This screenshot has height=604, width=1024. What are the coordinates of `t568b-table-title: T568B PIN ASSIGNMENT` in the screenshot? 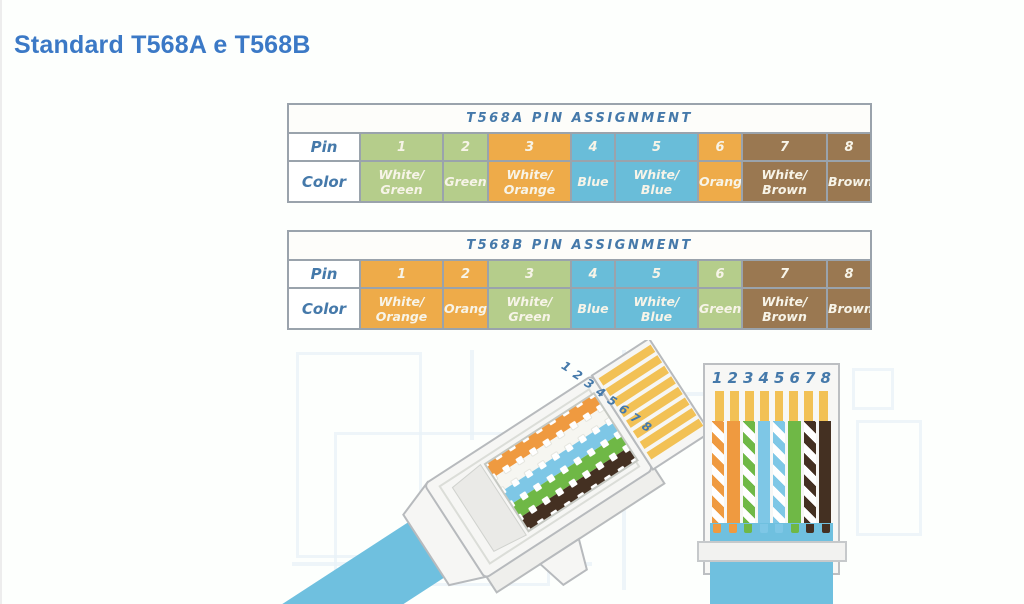 It's located at (579, 245).